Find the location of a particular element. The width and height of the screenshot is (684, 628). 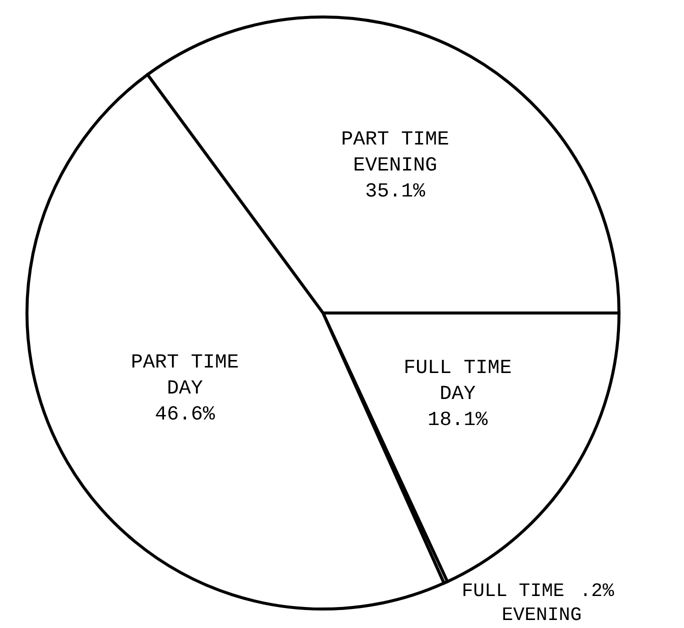

slice-label: PART TIME EVENING is located at coordinates (395, 153).